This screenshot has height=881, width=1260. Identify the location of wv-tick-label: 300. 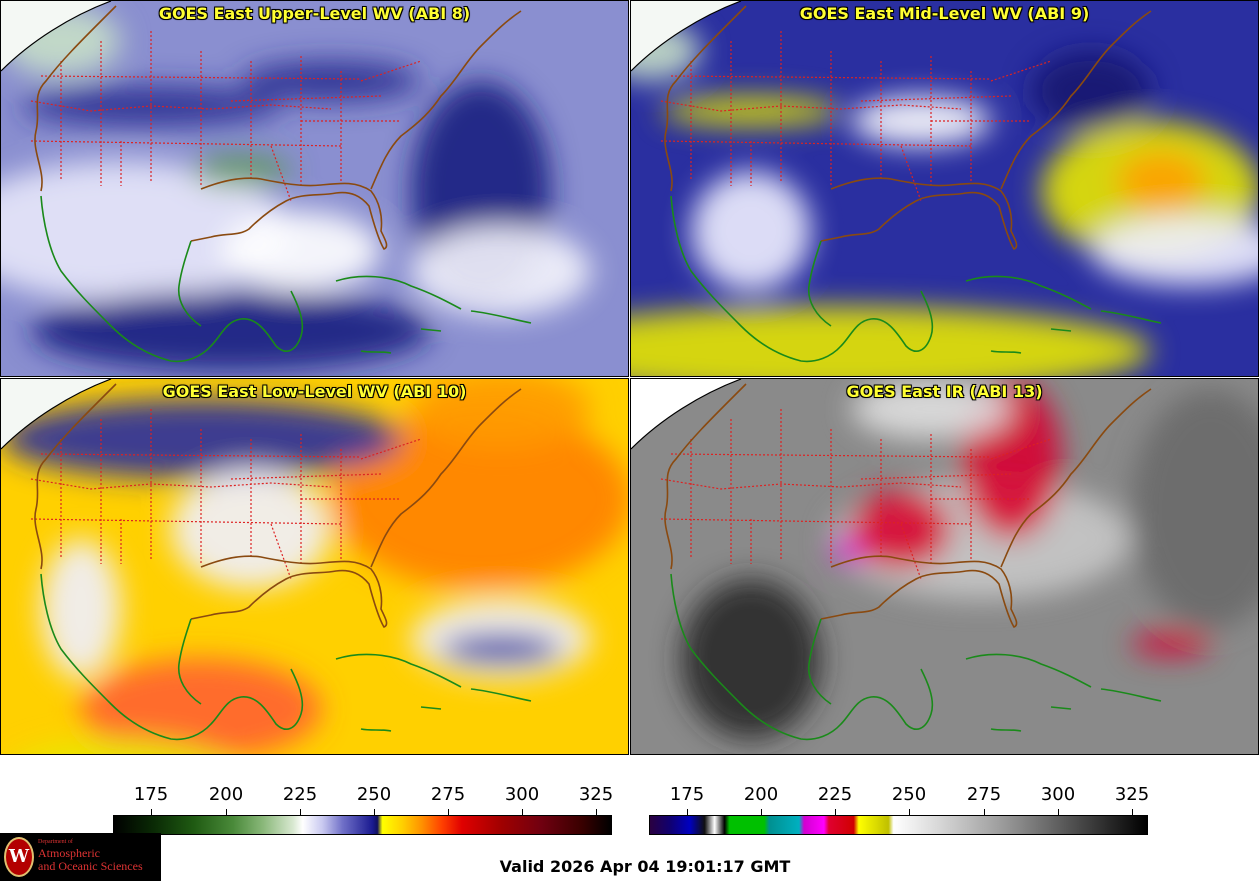
(522, 794).